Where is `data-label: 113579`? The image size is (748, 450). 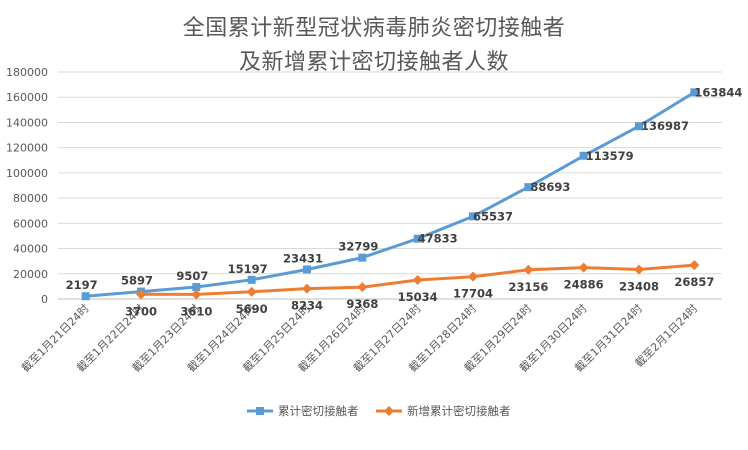
data-label: 113579 is located at coordinates (610, 156).